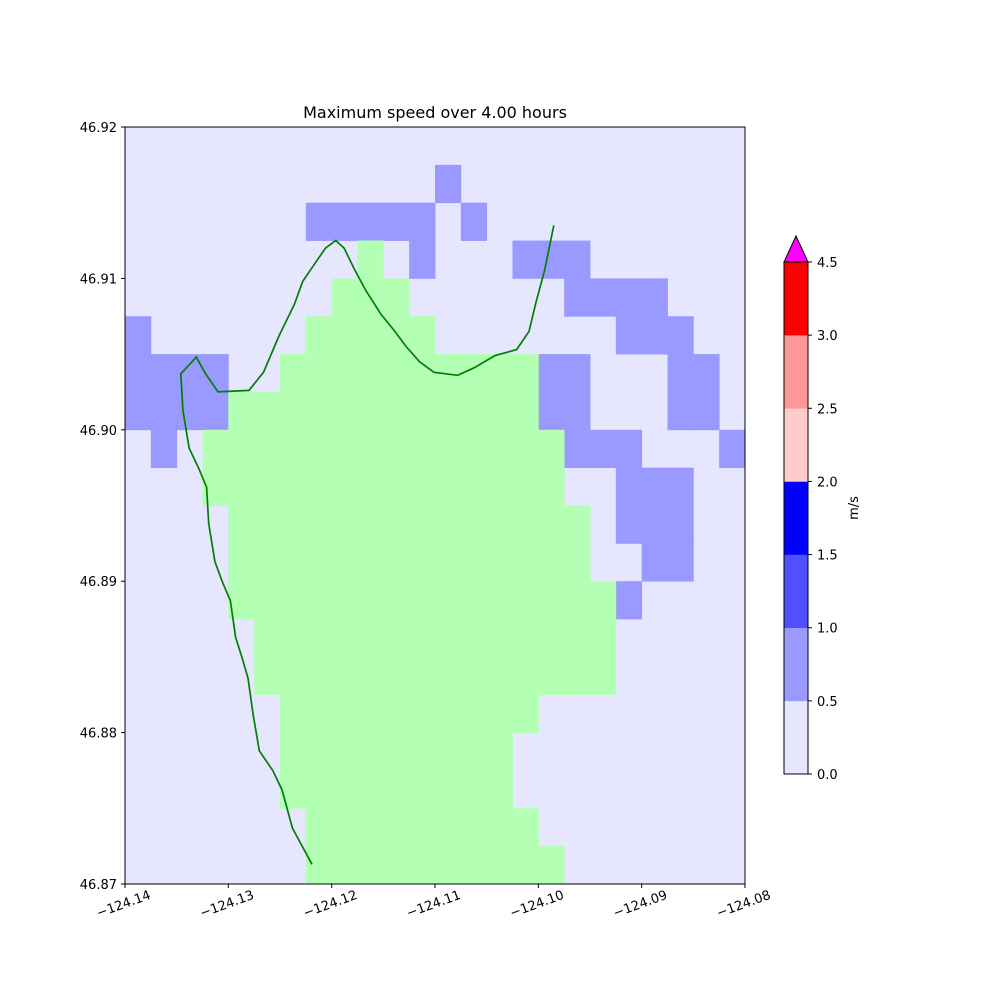 This screenshot has height=1000, width=1000. I want to click on colorbar-ticks: 0.0 0.5 1.0 1.5 2.0 2.5 3.0 4.5, so click(823, 519).